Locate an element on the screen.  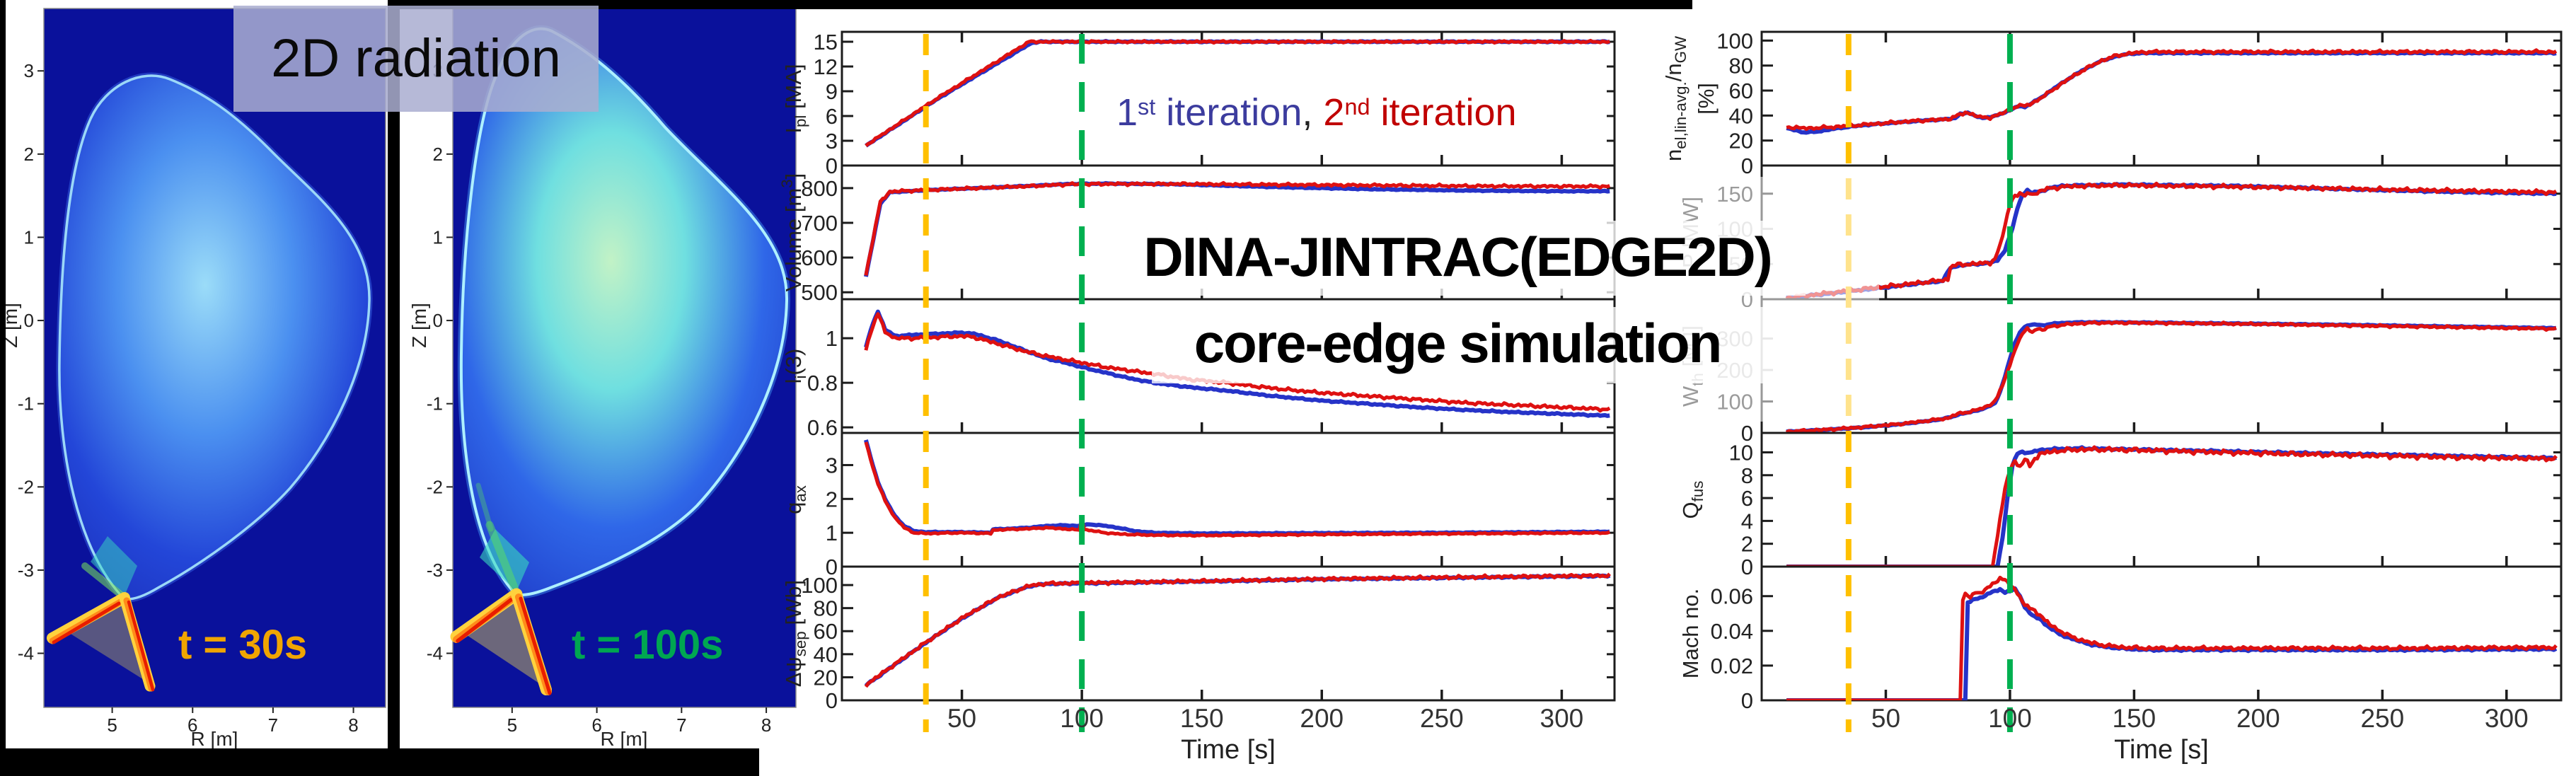
y-tick-label: 0.02 is located at coordinates (1732, 666).